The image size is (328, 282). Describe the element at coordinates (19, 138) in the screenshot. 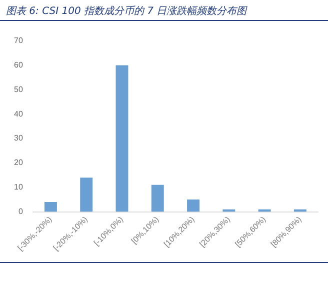

I see `y-tick-label: 30` at that location.